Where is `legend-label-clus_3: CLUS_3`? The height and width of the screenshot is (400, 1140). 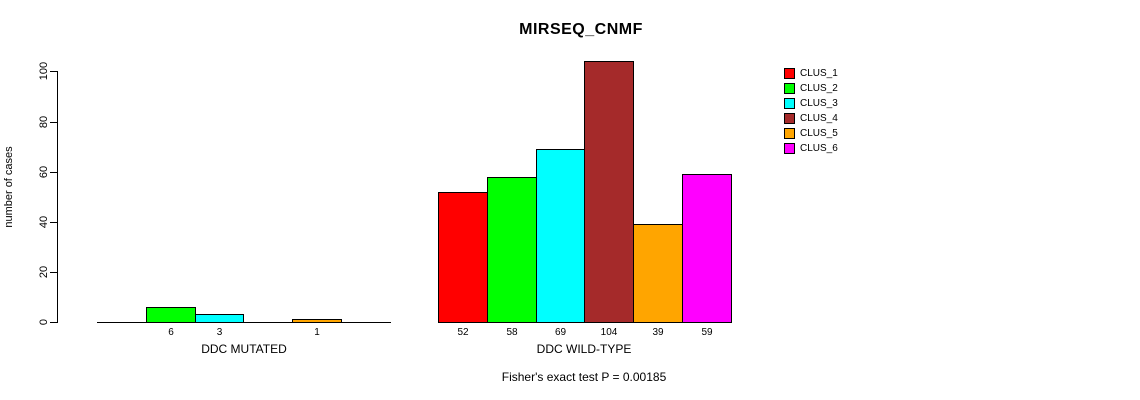 legend-label-clus_3: CLUS_3 is located at coordinates (819, 103).